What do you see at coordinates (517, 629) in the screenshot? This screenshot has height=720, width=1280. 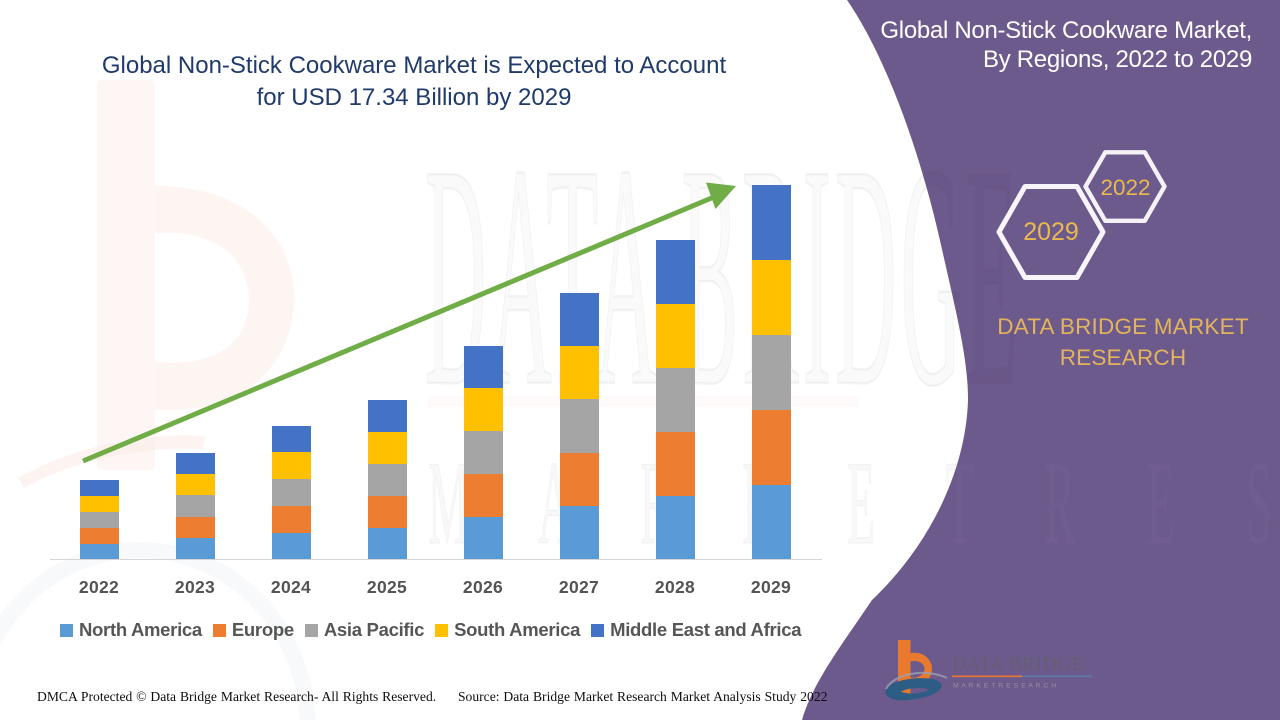 I see `legend-label: South America` at bounding box center [517, 629].